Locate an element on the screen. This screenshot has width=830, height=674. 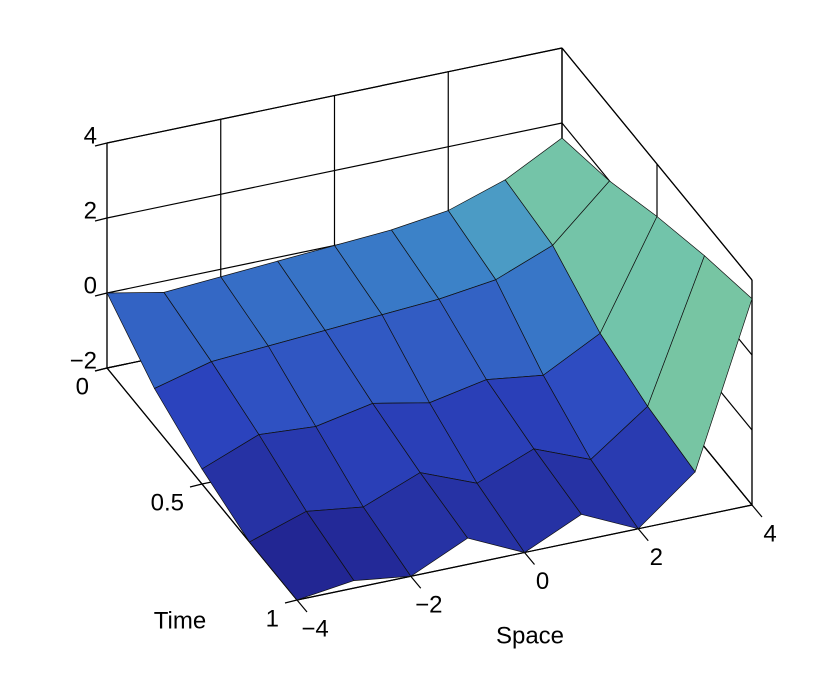
z-tick-label: 2 is located at coordinates (90, 210).